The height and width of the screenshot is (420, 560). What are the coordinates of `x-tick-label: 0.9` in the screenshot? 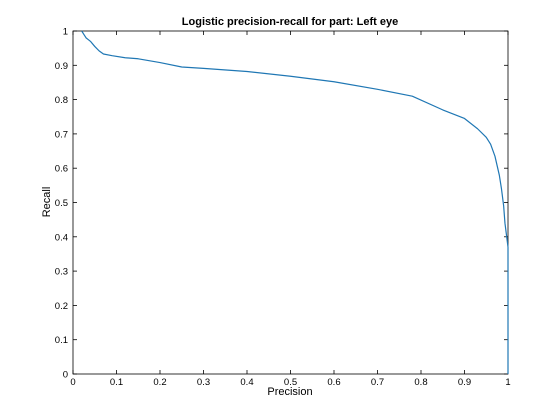 It's located at (464, 382).